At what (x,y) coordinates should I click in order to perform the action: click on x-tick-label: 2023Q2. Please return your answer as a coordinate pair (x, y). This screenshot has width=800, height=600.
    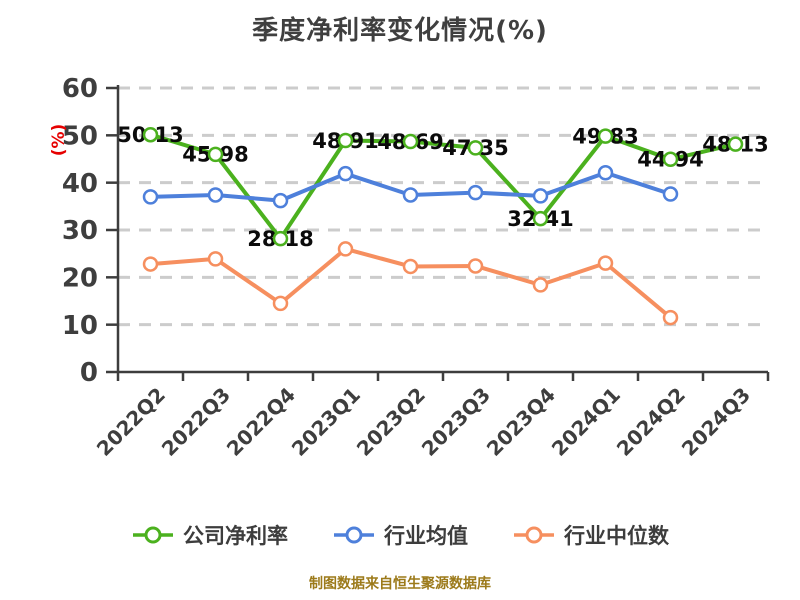
    Looking at the image, I should click on (391, 422).